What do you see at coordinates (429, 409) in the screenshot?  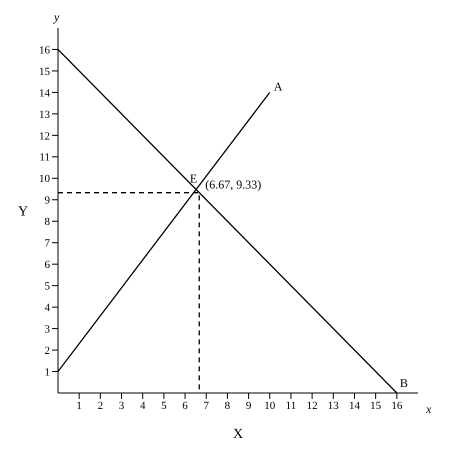 I see `text: x` at bounding box center [429, 409].